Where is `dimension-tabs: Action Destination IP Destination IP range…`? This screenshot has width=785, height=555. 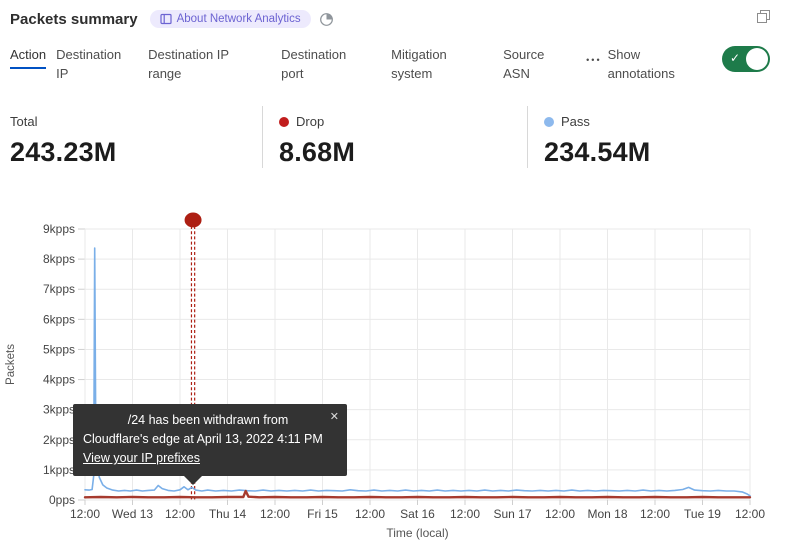 dimension-tabs: Action Destination IP Destination IP range… is located at coordinates (362, 64).